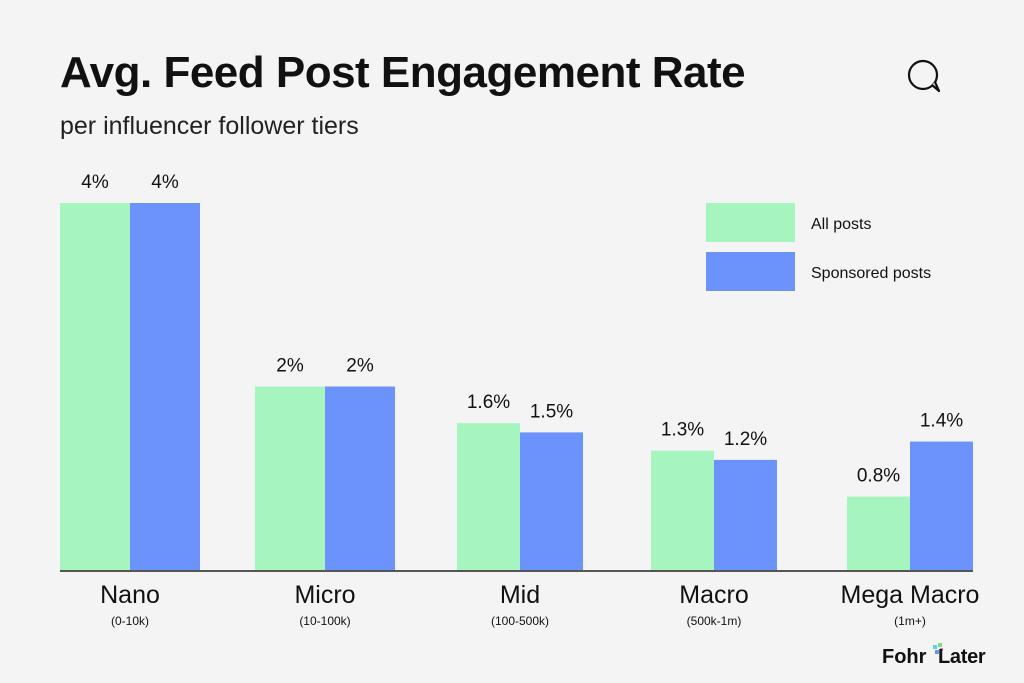 This screenshot has height=683, width=1024. I want to click on fohr-logo: Fohr, so click(904, 657).